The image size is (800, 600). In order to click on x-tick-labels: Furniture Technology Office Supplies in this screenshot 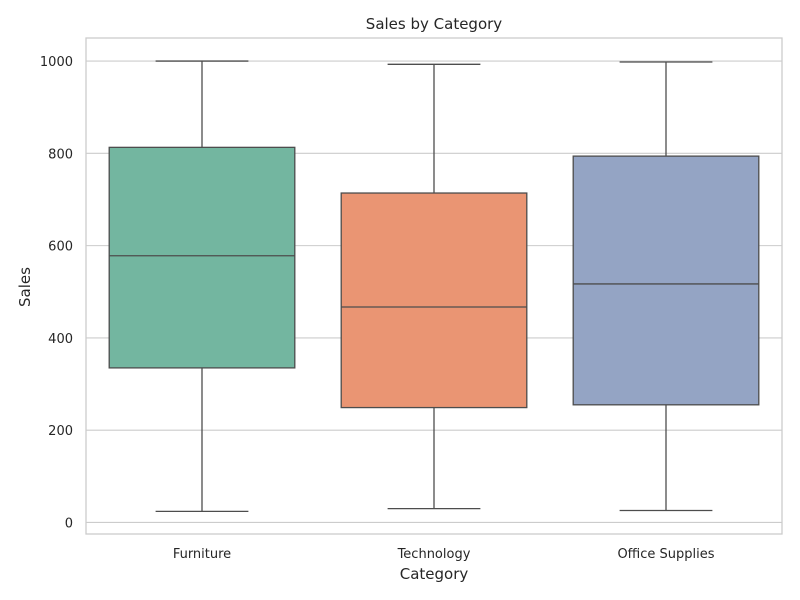, I will do `click(444, 554)`.